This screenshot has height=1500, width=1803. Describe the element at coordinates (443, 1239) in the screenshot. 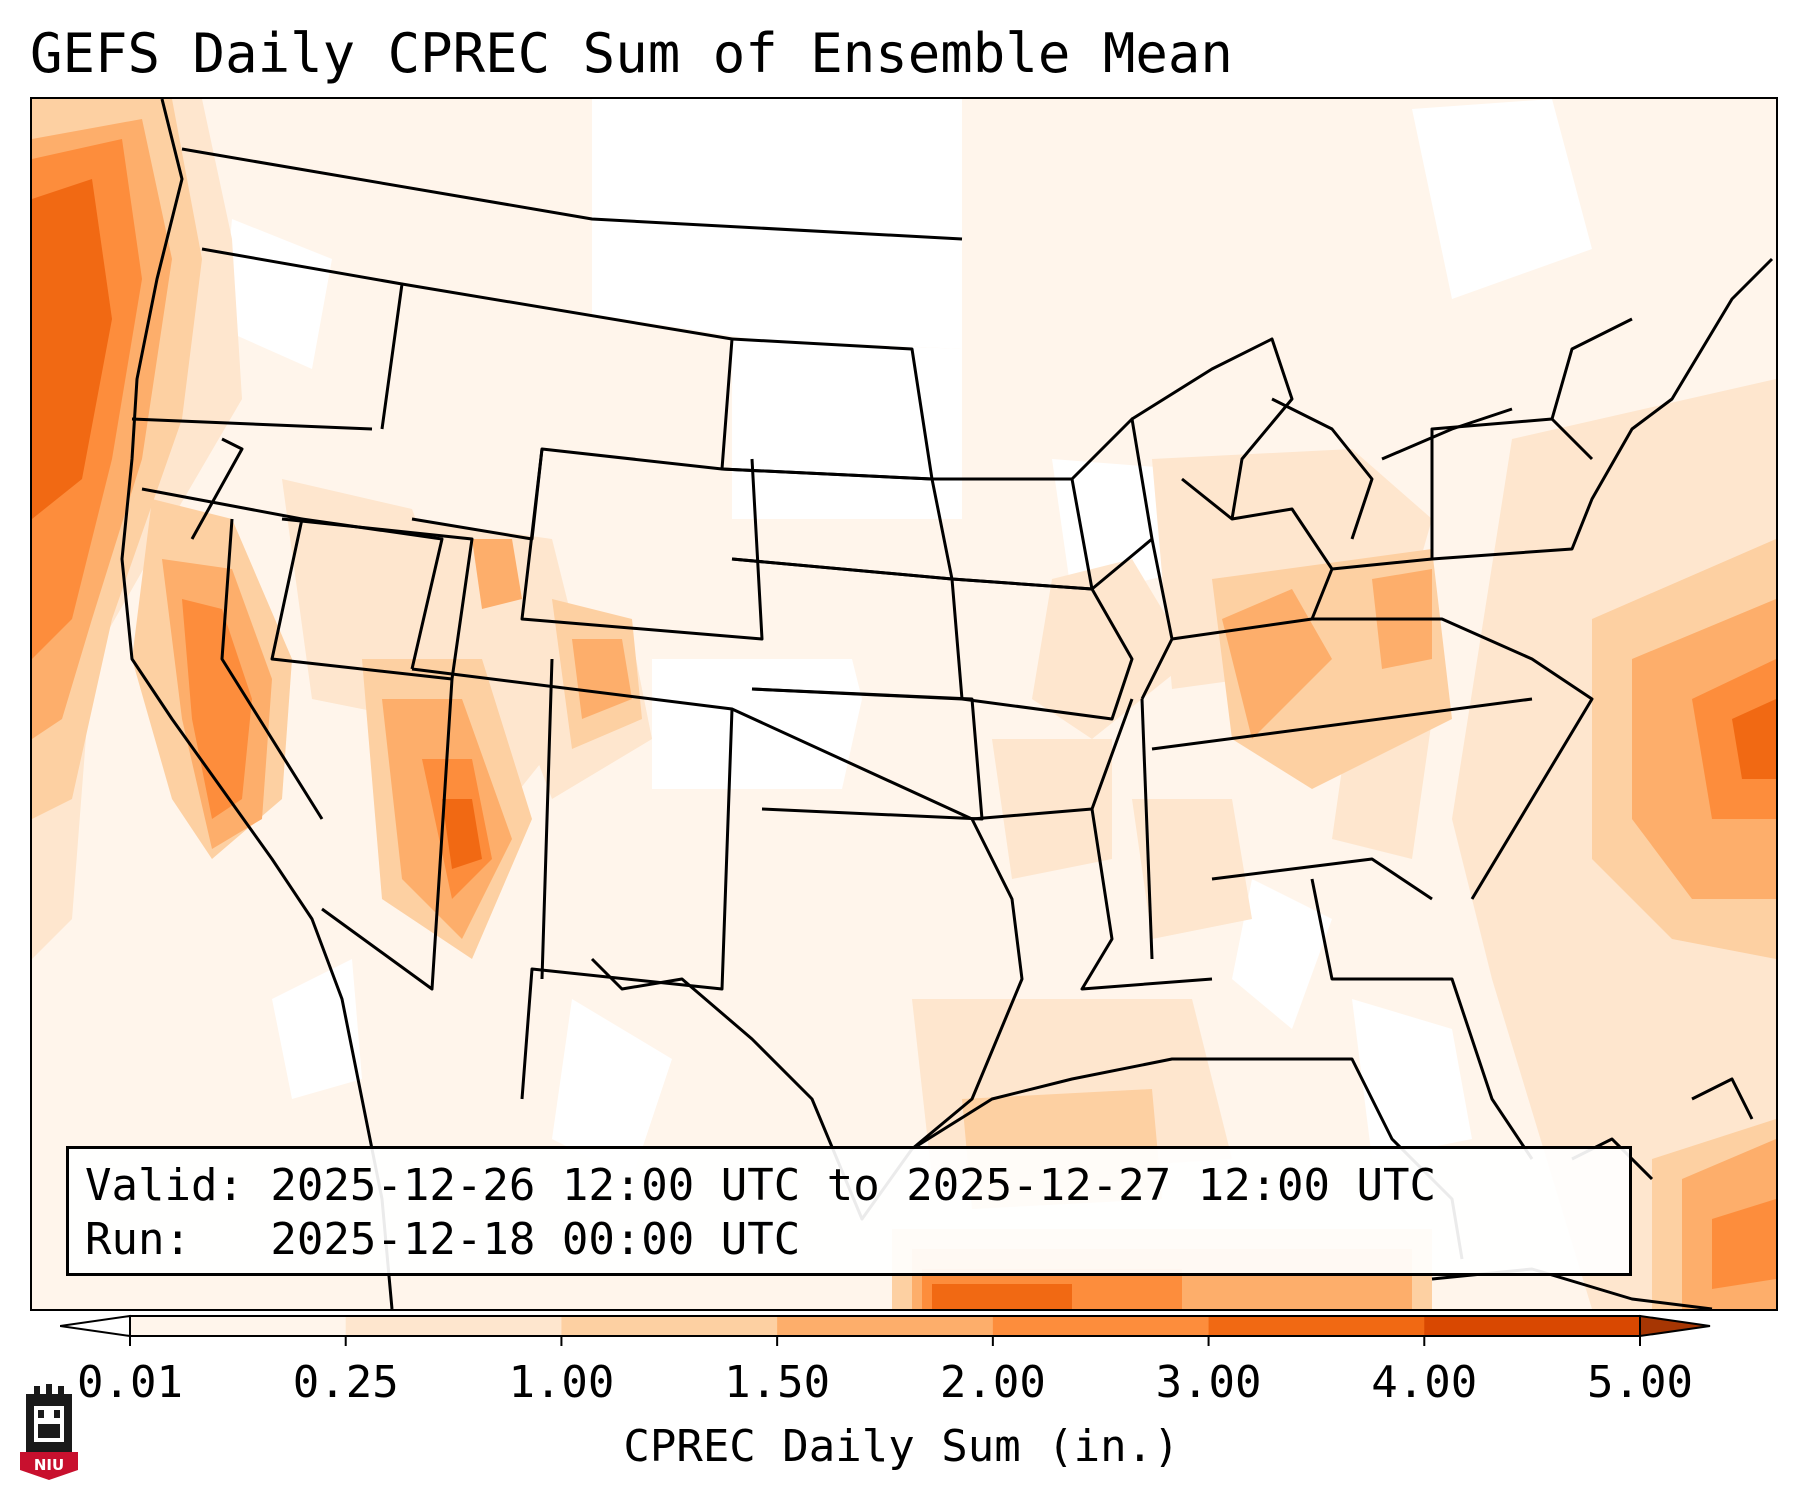

I see `run-time-text: Run: 2025-12-18 00:00 UTC` at that location.